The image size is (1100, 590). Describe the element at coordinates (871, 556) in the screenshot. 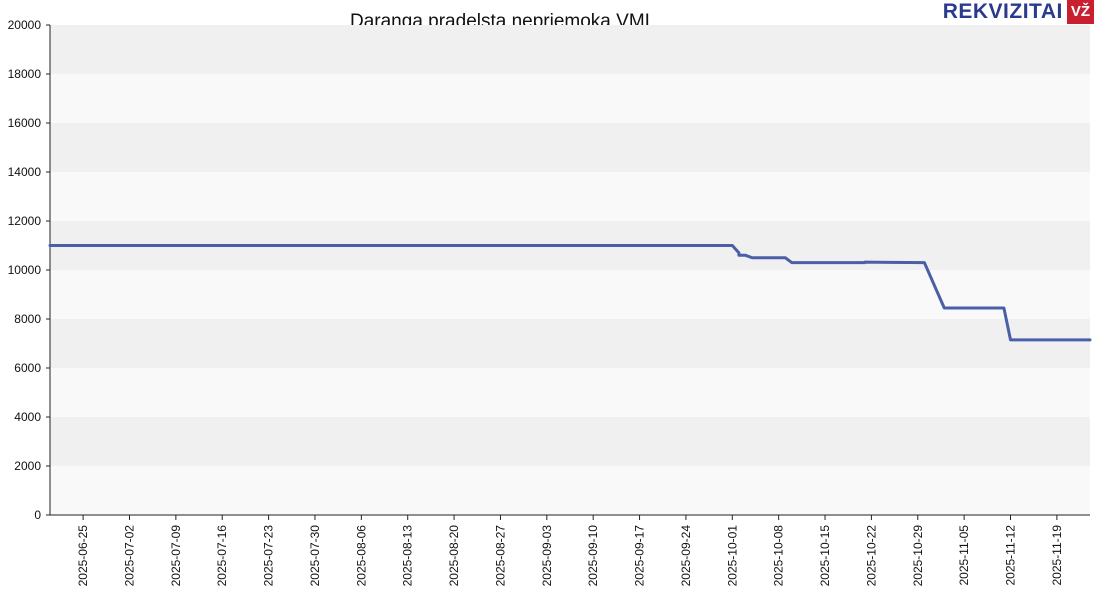

I see `x-tick-label: 2025-10-22` at that location.